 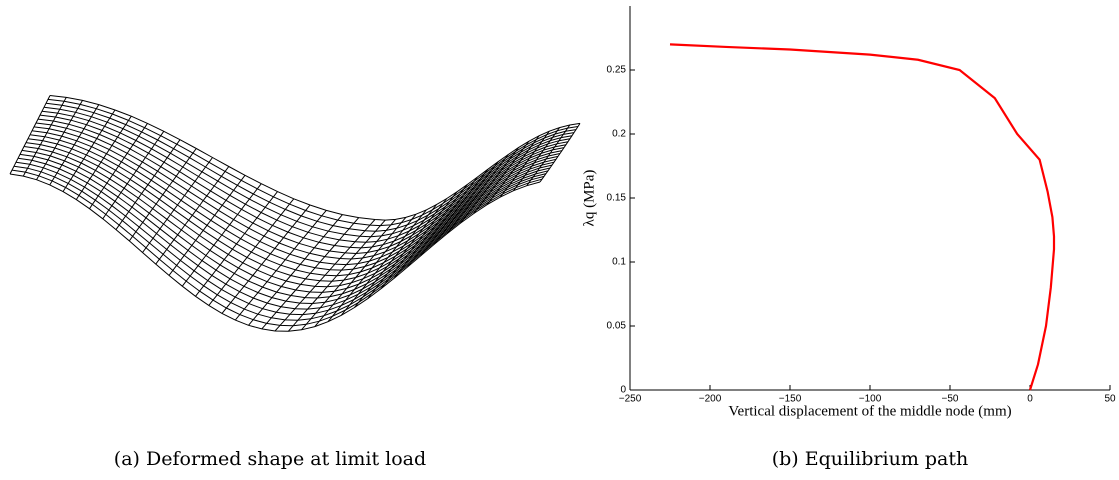 What do you see at coordinates (630, 399) in the screenshot?
I see `x-tick-label: −250` at bounding box center [630, 399].